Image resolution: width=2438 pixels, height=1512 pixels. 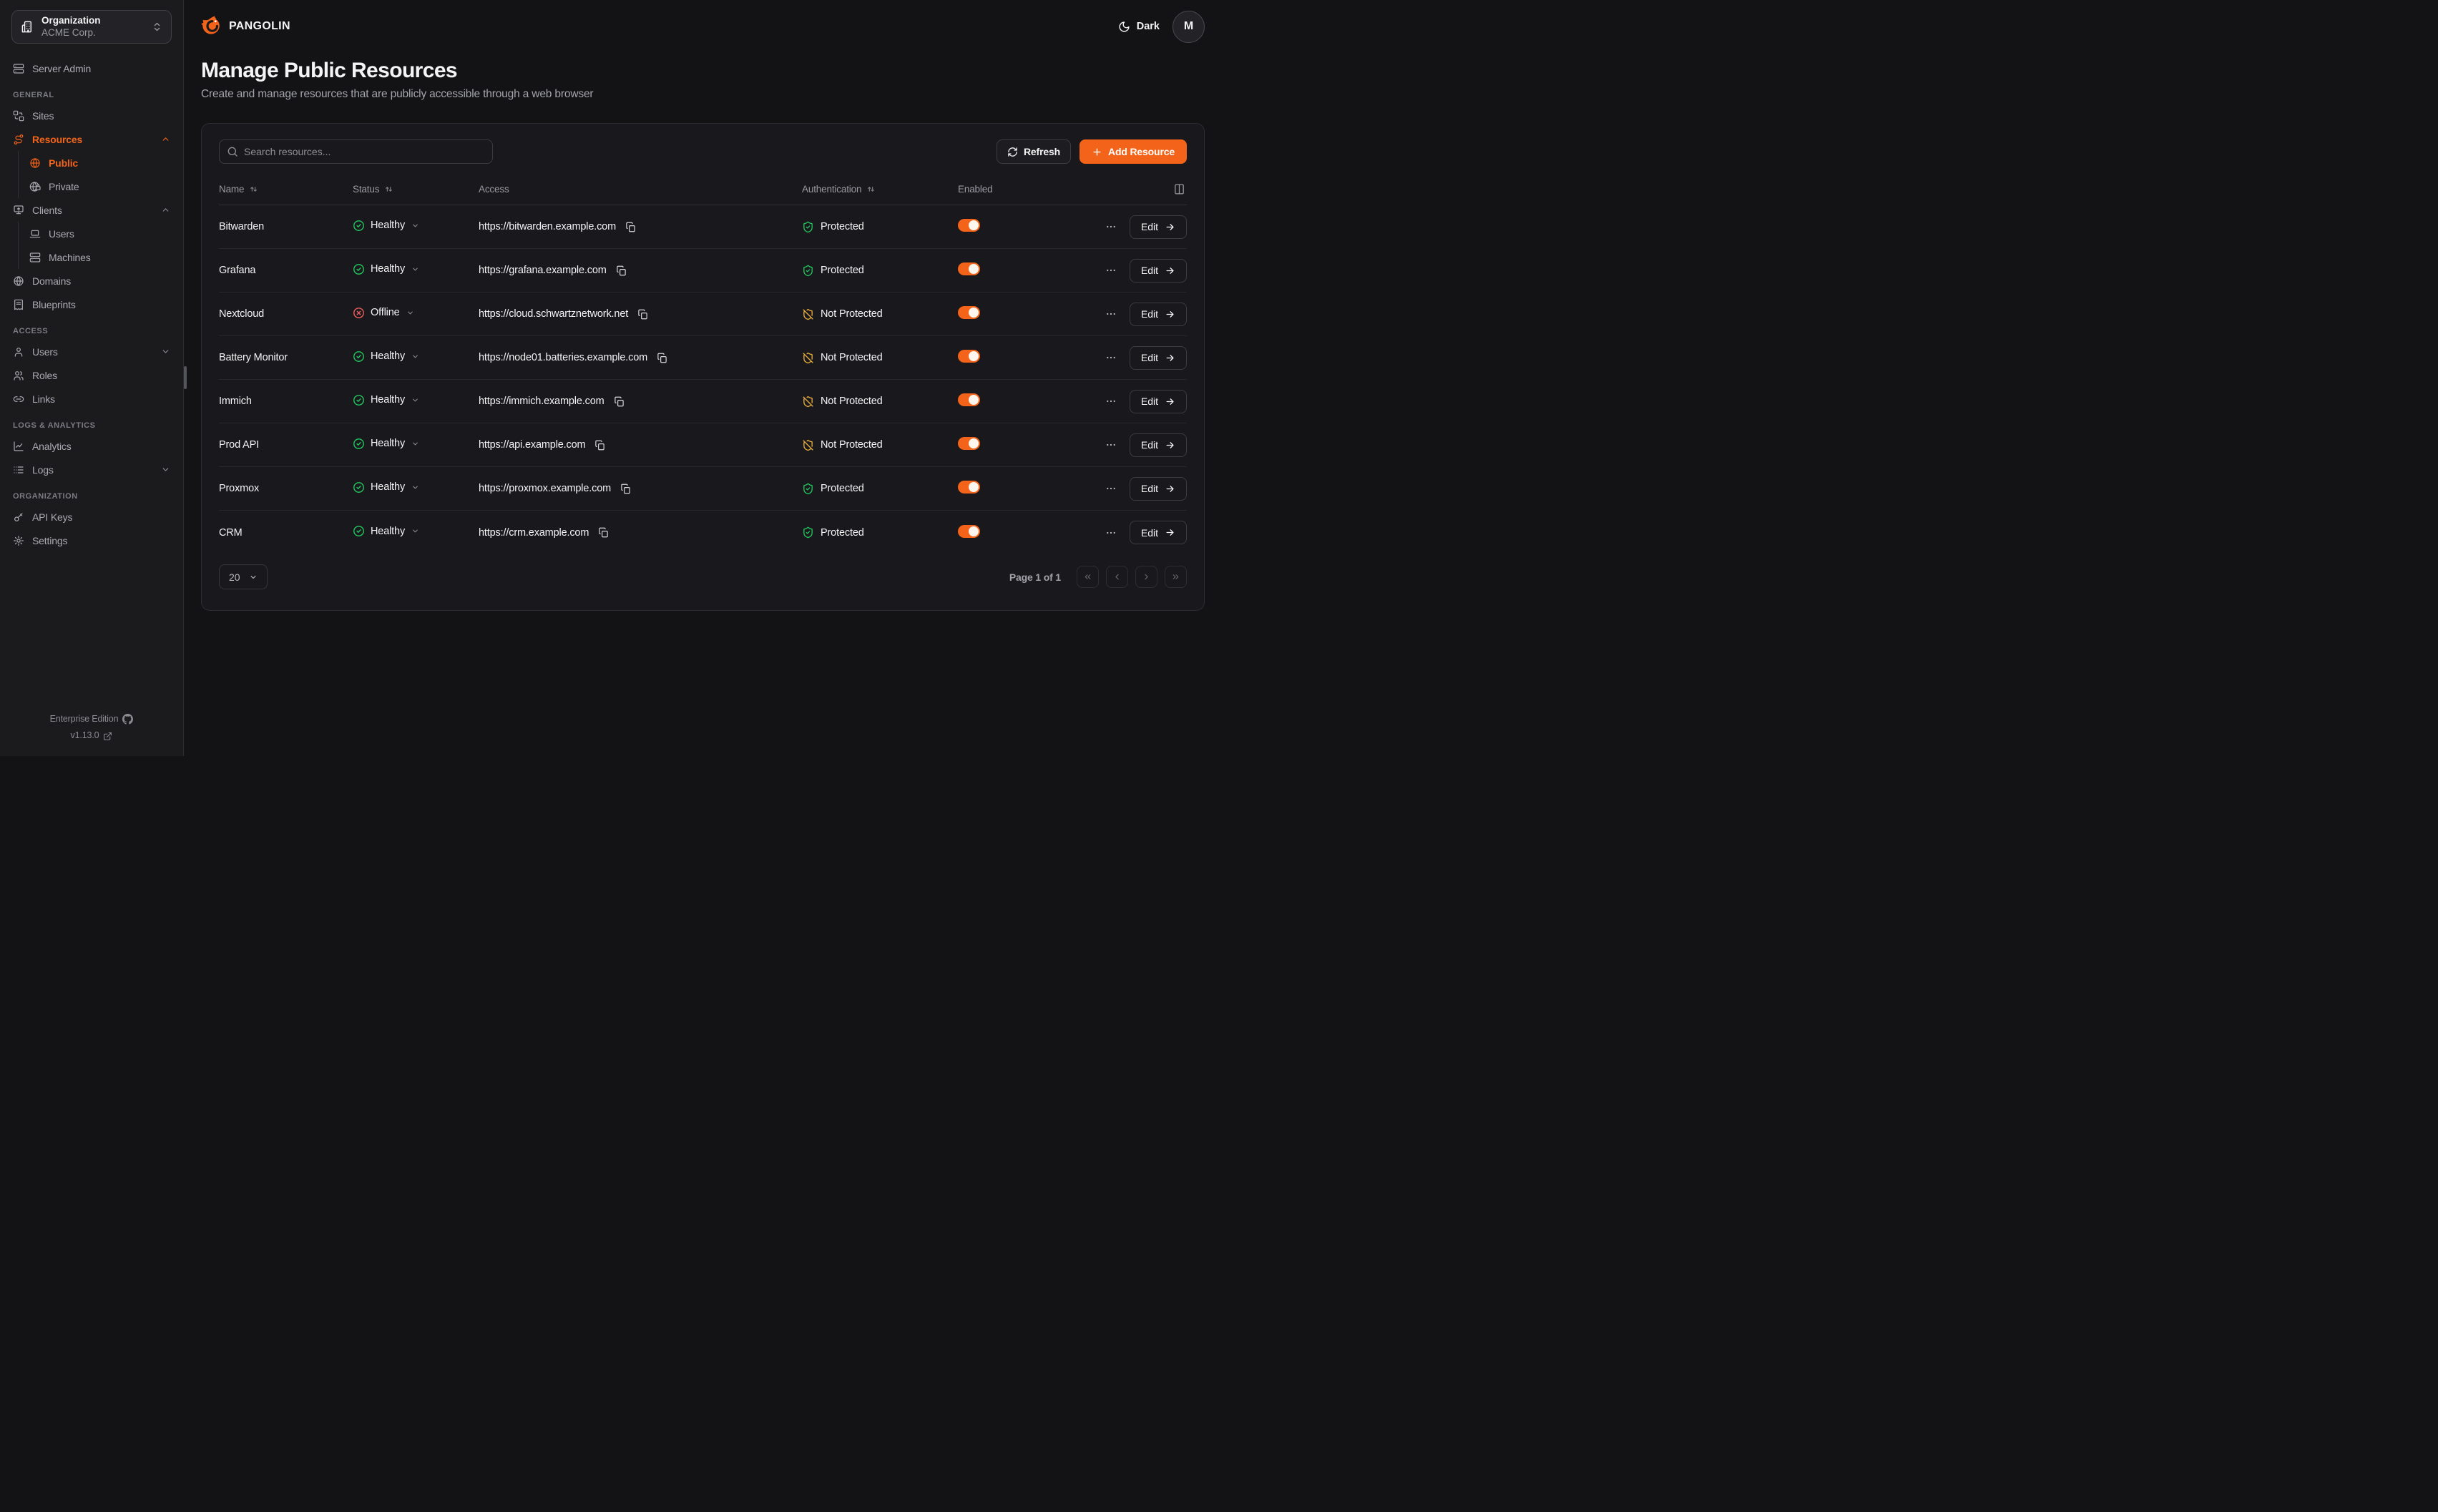 What do you see at coordinates (1146, 577) in the screenshot?
I see `next-page-button` at bounding box center [1146, 577].